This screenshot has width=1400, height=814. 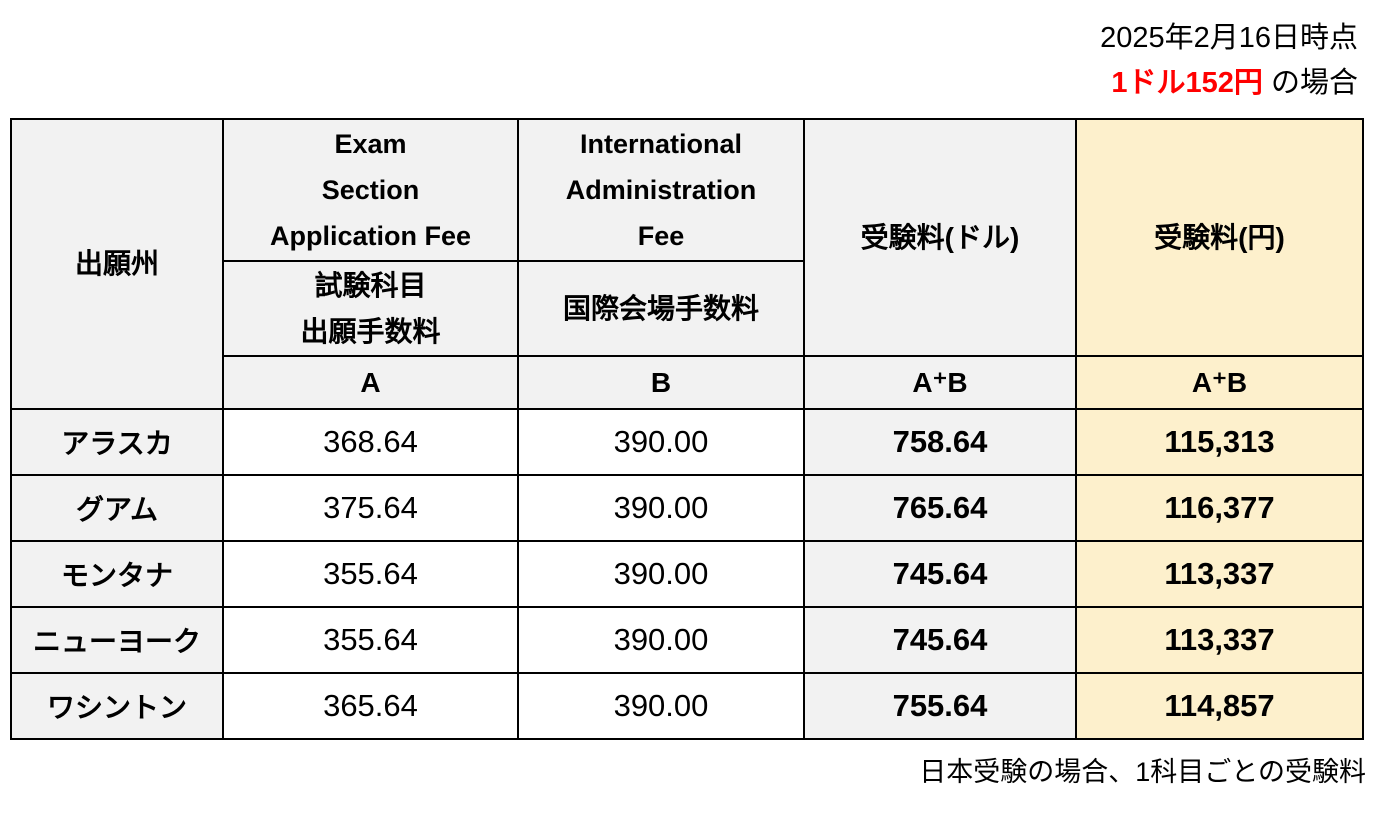 What do you see at coordinates (370, 442) in the screenshot?
I see `fee-a: 368.64` at bounding box center [370, 442].